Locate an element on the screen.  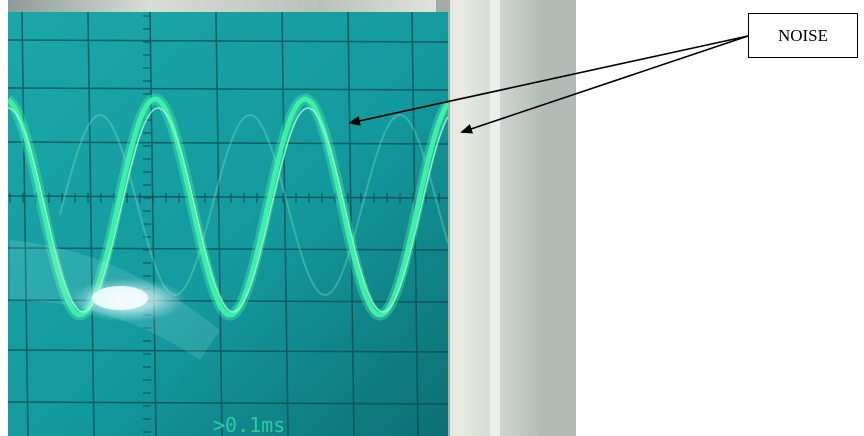
bezel-edge is located at coordinates (558, 218).